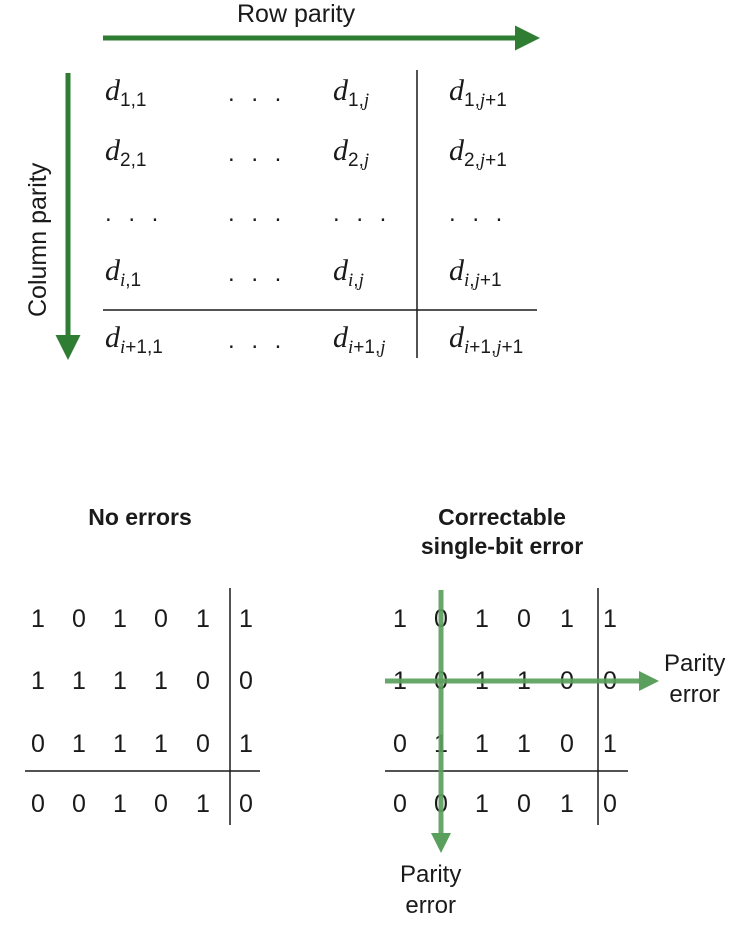 This screenshot has width=755, height=925. What do you see at coordinates (478, 152) in the screenshot?
I see `general-matrix-cell: d2,j+1` at bounding box center [478, 152].